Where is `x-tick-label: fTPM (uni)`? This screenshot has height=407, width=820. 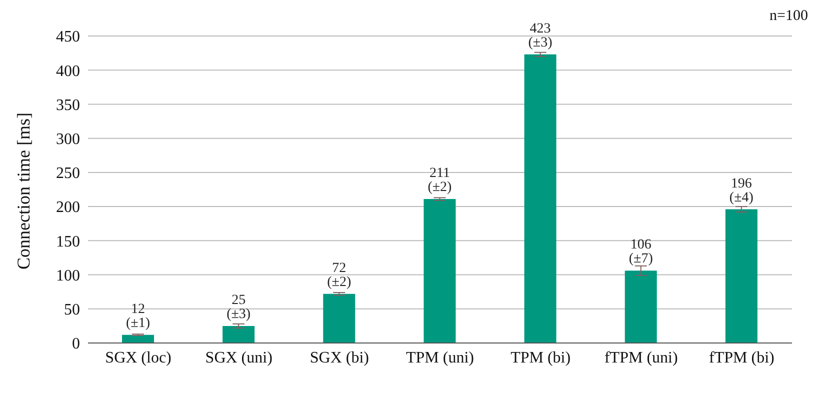 x-tick-label: fTPM (uni) is located at coordinates (641, 357).